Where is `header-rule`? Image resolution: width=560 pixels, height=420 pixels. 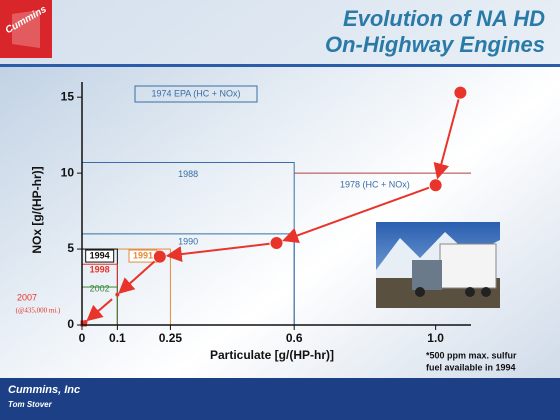
header-rule is located at coordinates (280, 65).